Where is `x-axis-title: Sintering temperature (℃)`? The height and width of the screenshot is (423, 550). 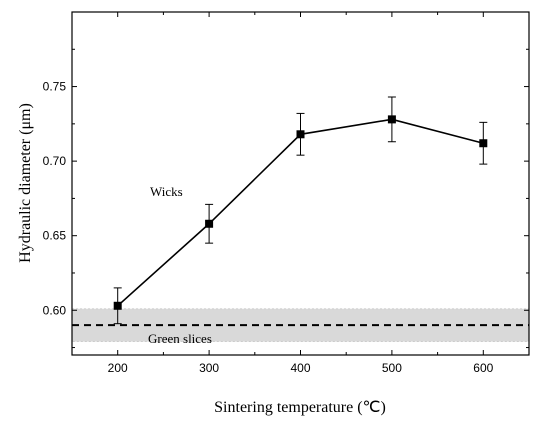 x-axis-title: Sintering temperature (℃) is located at coordinates (300, 407).